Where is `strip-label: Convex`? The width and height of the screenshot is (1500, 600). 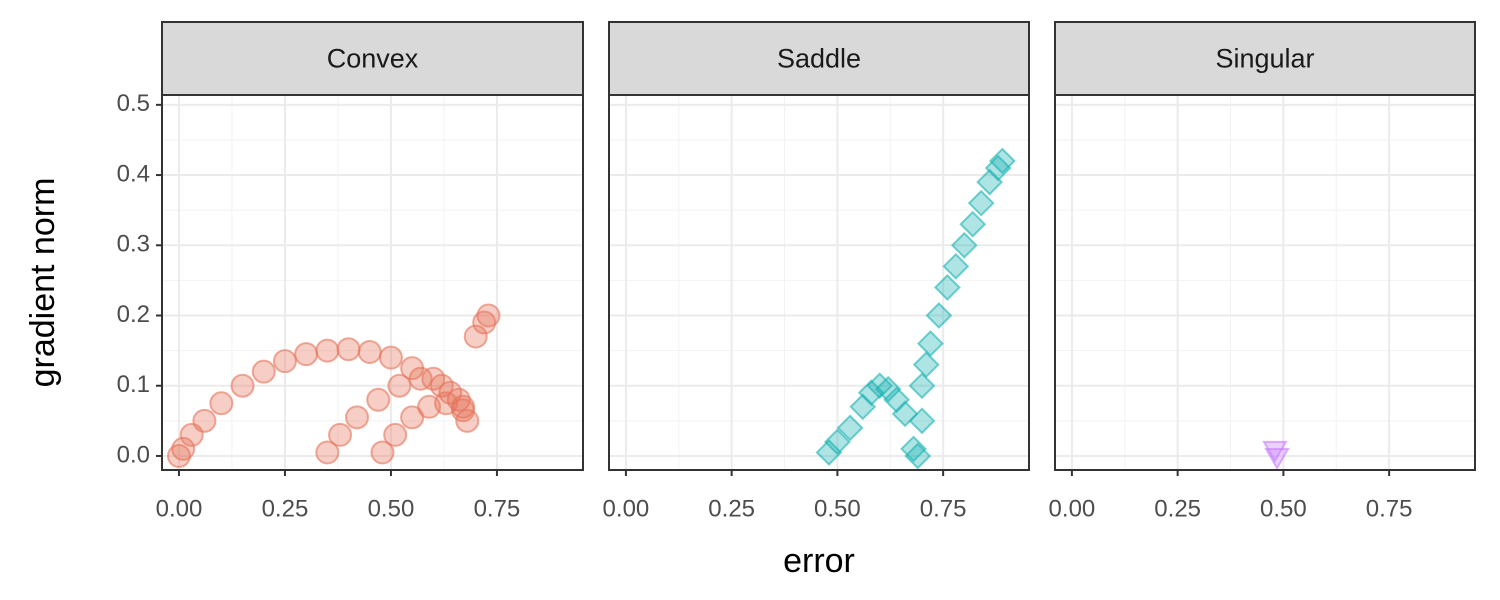 strip-label: Convex is located at coordinates (373, 59).